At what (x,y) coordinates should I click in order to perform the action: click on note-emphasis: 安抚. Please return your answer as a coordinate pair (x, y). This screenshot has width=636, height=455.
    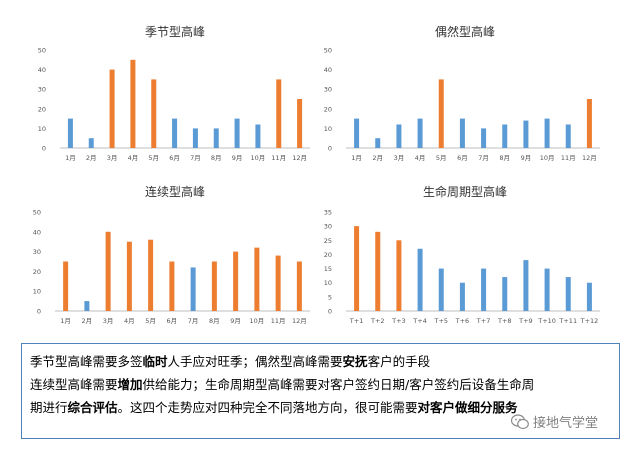
    Looking at the image, I should click on (355, 361).